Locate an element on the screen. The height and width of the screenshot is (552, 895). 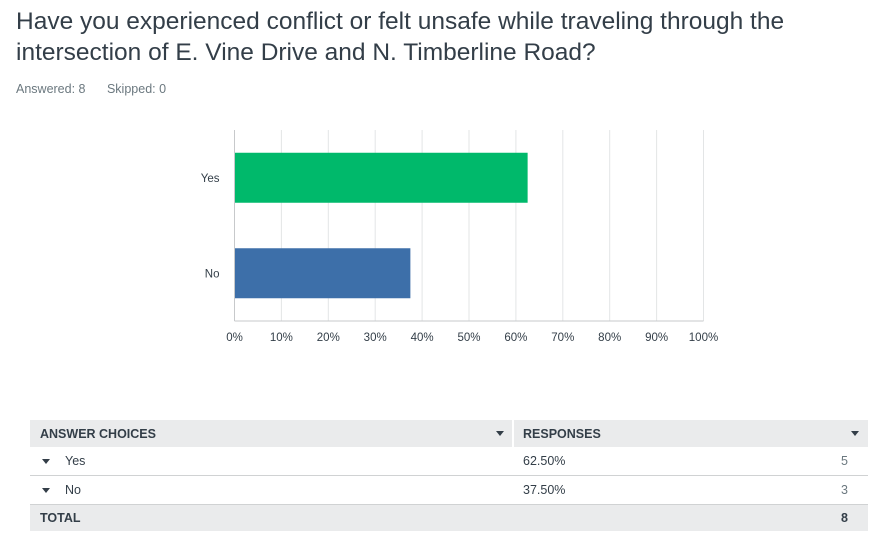
bar-no is located at coordinates (323, 273).